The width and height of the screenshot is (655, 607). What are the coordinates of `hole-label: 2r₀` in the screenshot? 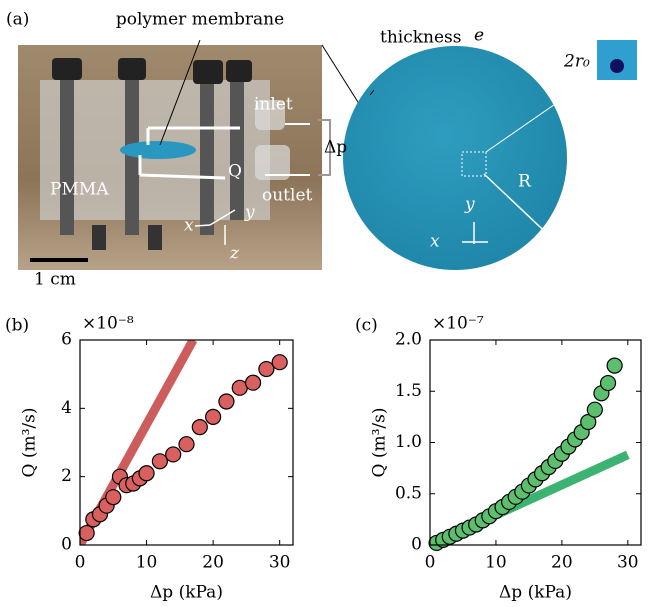 It's located at (576, 62).